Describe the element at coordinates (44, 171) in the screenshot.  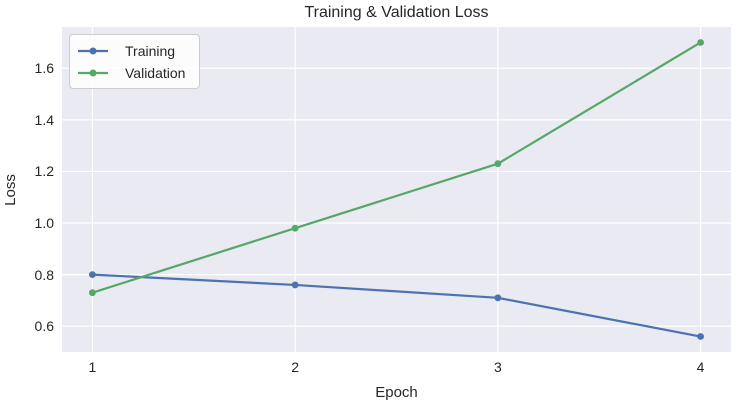
I see `y-tick-label: 1.2` at that location.